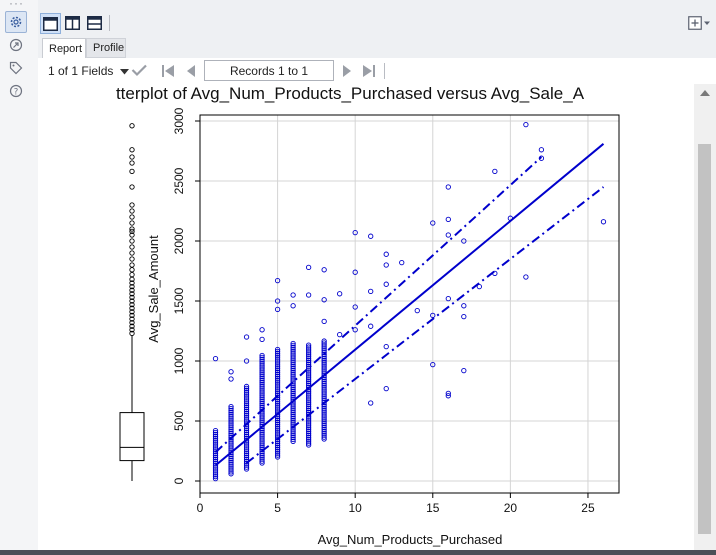  I want to click on previous-page-icon, so click(191, 71).